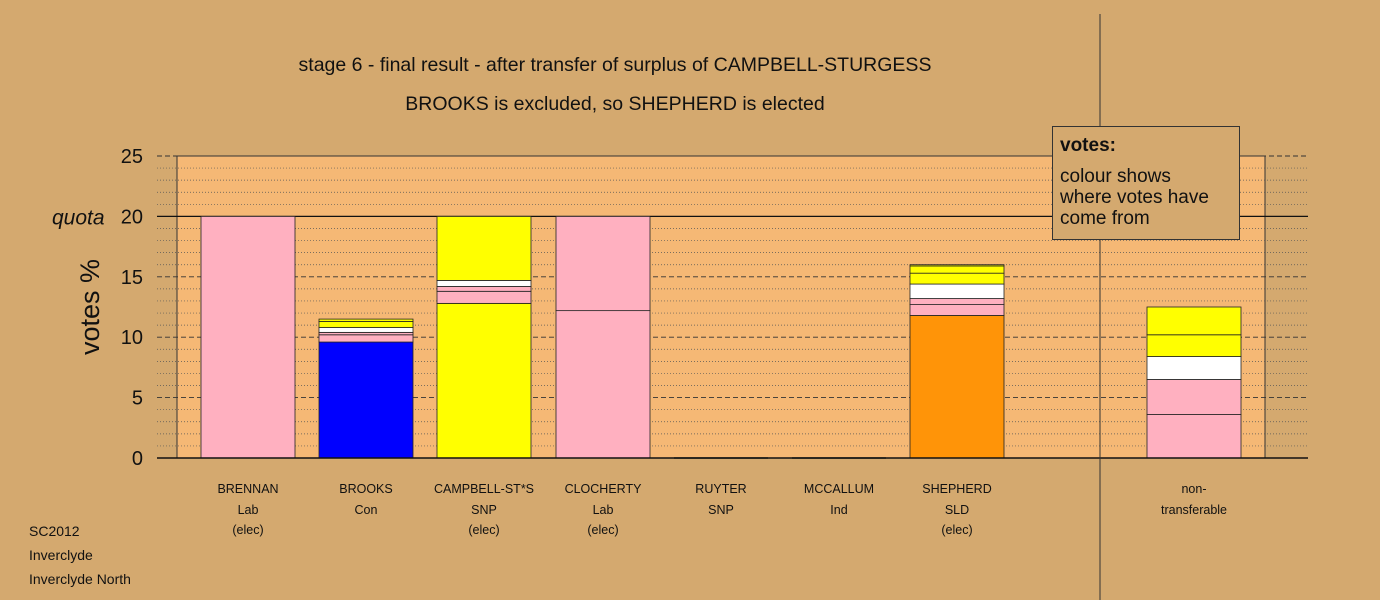 Image resolution: width=1380 pixels, height=600 pixels. I want to click on y-axis-title: votes %, so click(90, 307).